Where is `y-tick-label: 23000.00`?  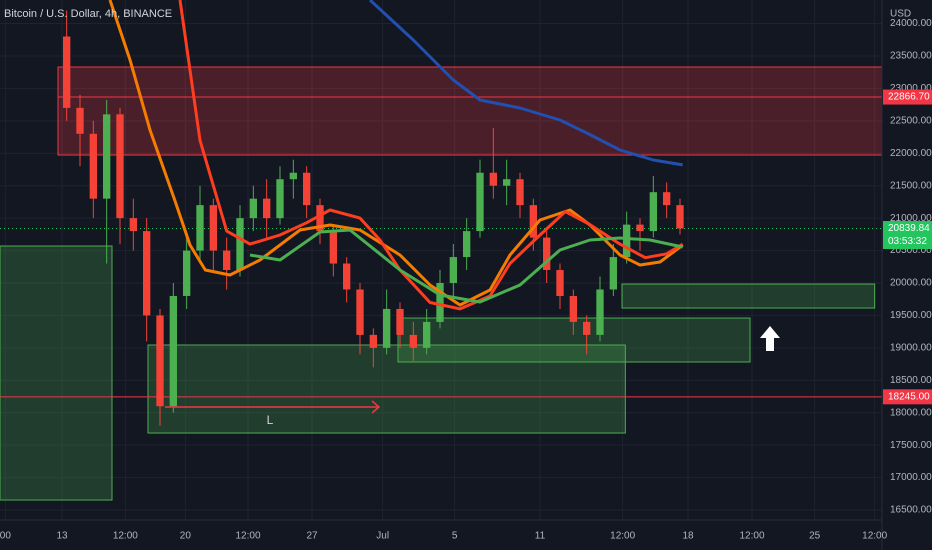
y-tick-label: 23000.00 is located at coordinates (911, 88).